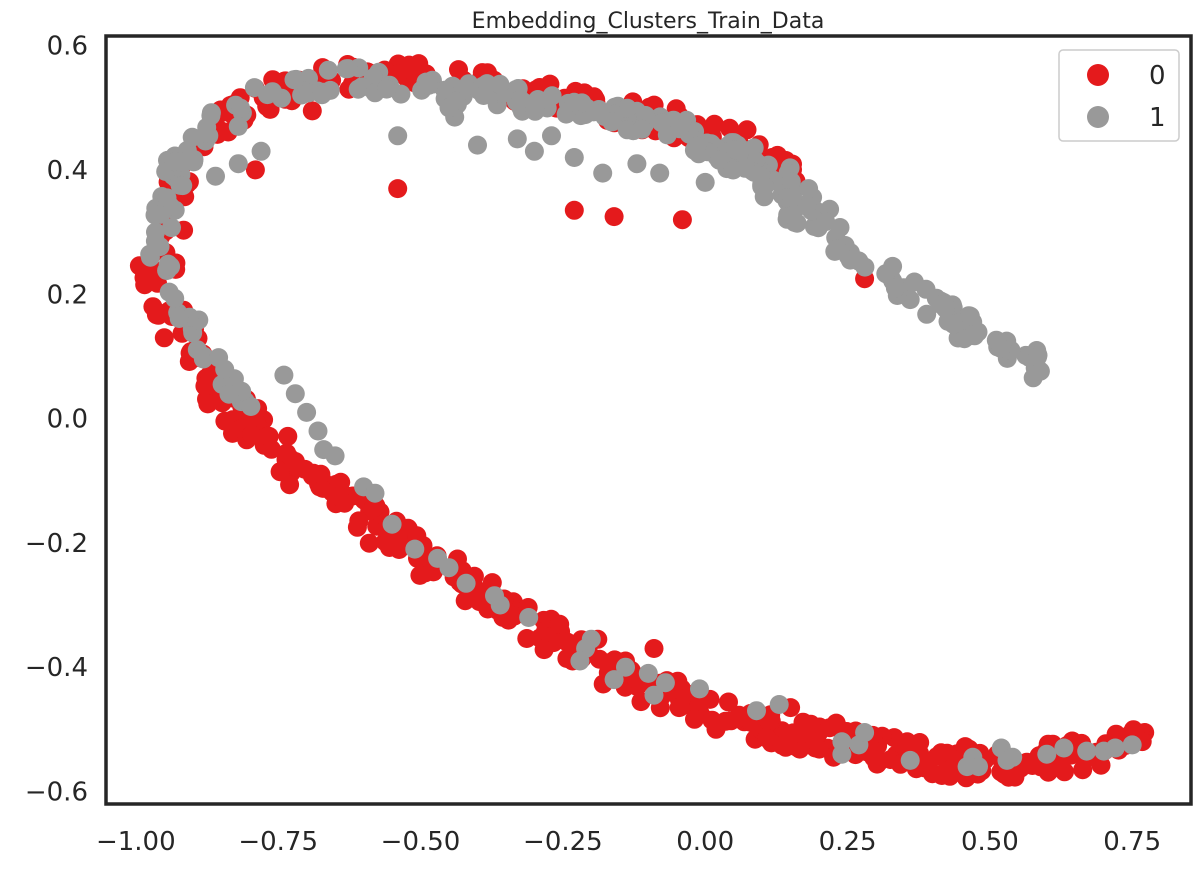 This screenshot has height=872, width=1200. I want to click on x-tick-label: −1.00, so click(136, 842).